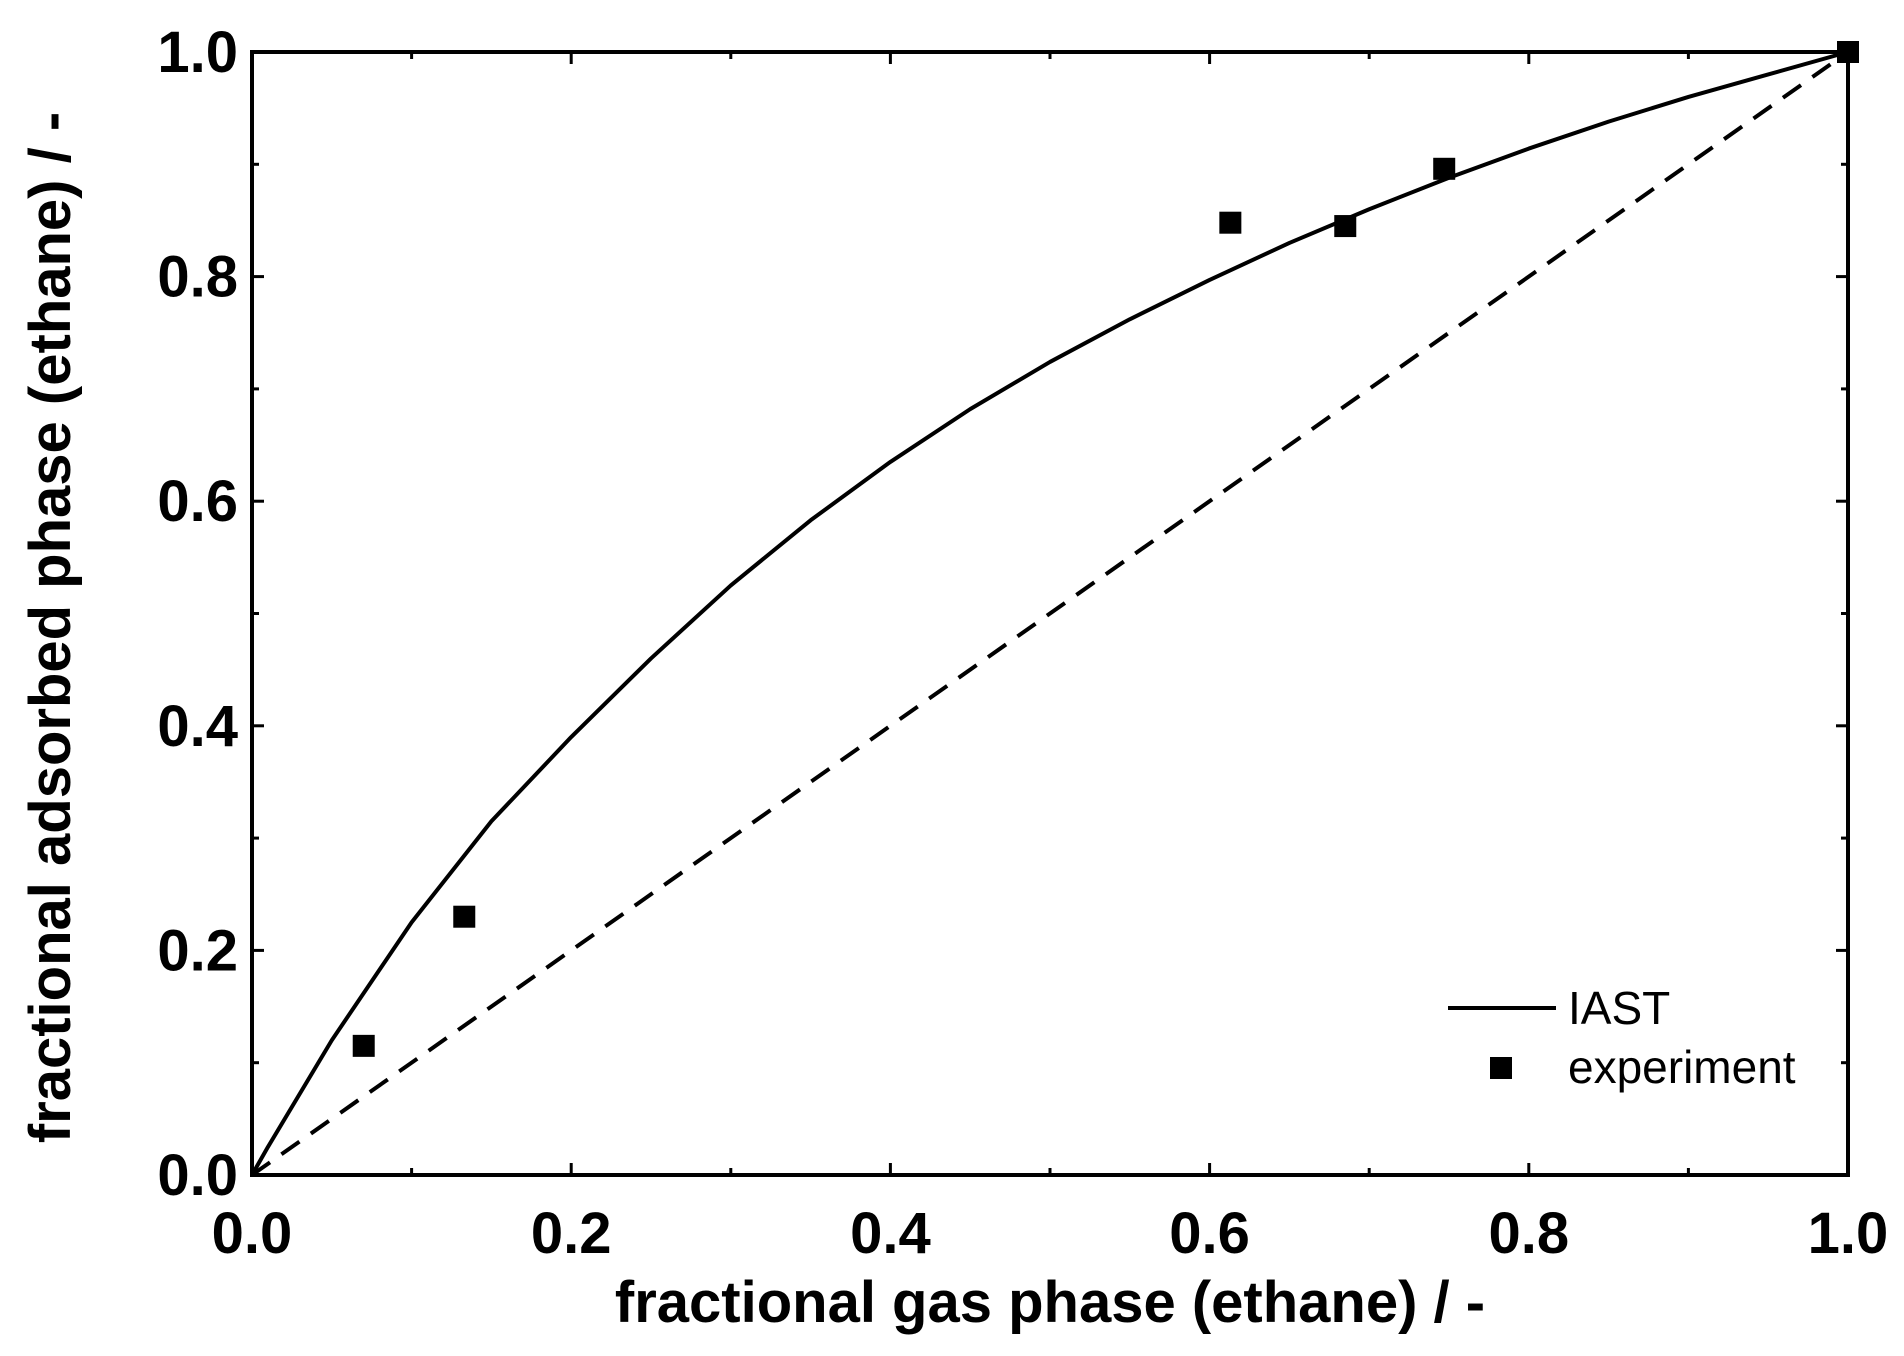  What do you see at coordinates (1528, 1233) in the screenshot?
I see `x-tick-label-4: 0.8` at bounding box center [1528, 1233].